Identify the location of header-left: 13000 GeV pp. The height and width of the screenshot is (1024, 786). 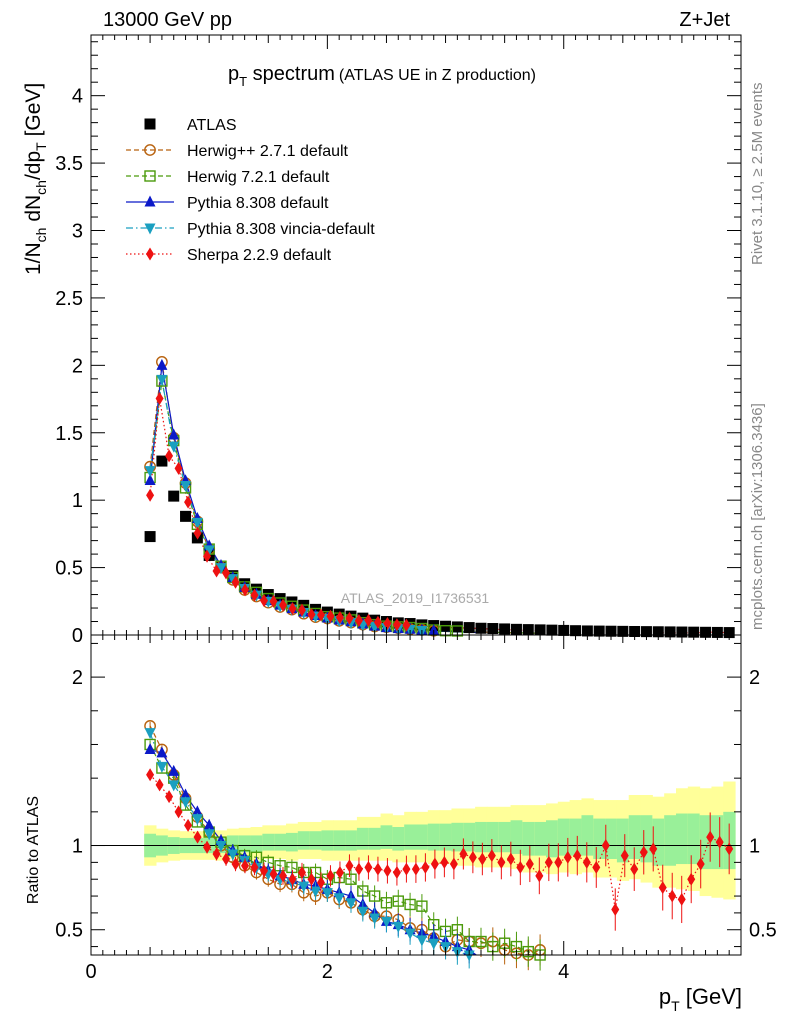
(167, 20).